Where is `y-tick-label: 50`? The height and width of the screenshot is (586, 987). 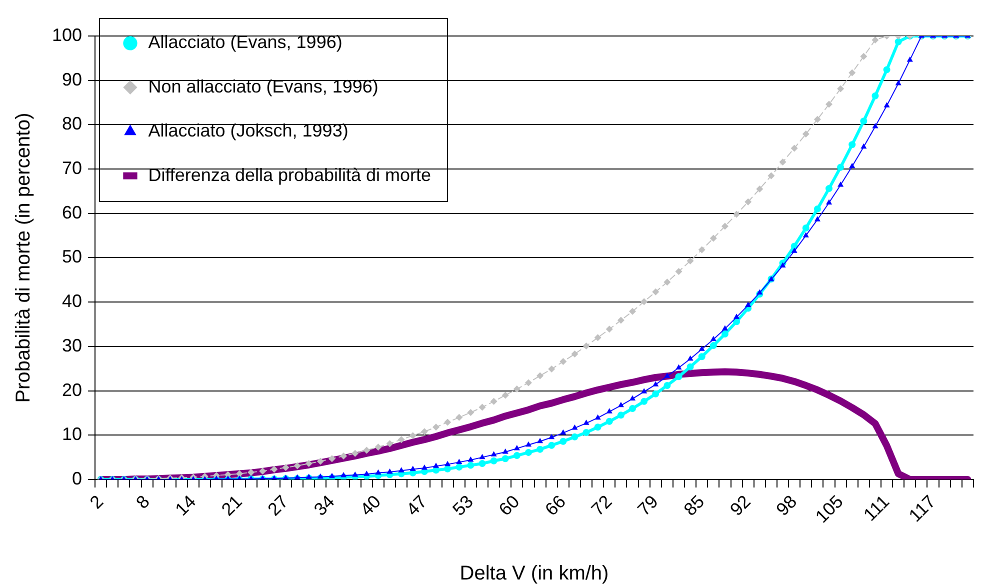 y-tick-label: 50 is located at coordinates (72, 256).